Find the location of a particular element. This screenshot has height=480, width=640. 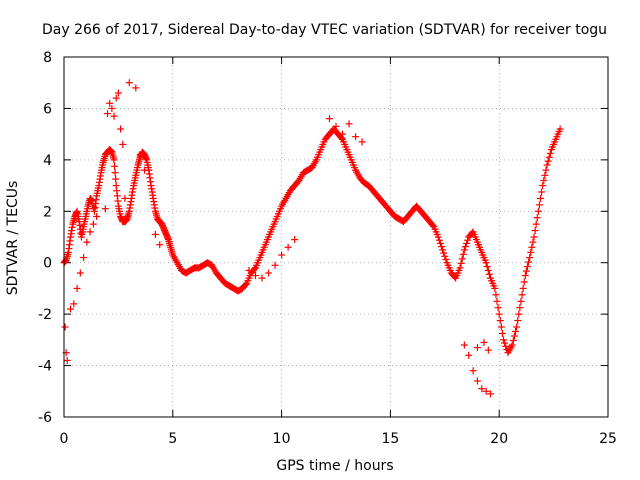

x-axis-label: GPS time / hours is located at coordinates (334, 466).